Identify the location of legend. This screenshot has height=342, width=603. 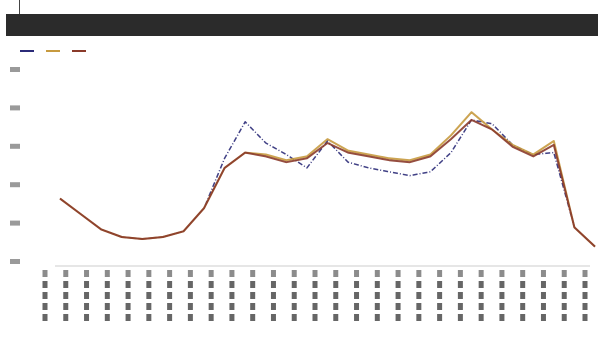
(53, 51).